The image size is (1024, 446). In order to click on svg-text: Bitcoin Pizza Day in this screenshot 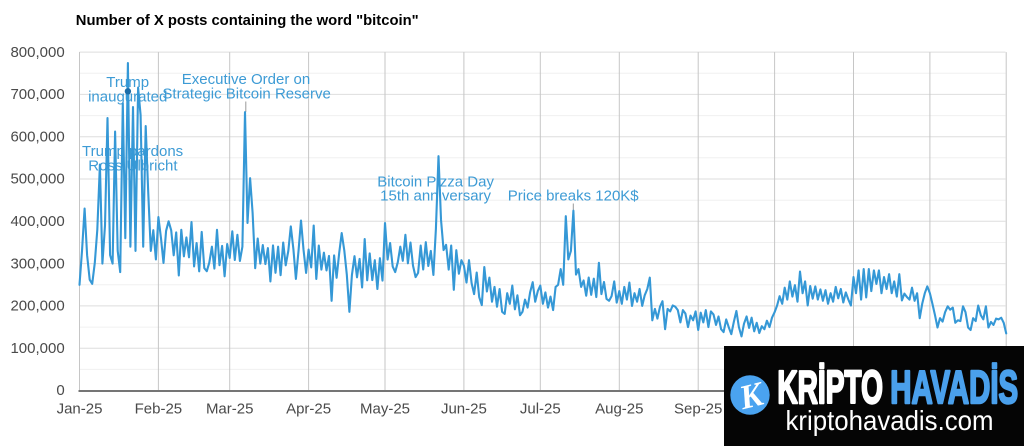, I will do `click(435, 182)`.